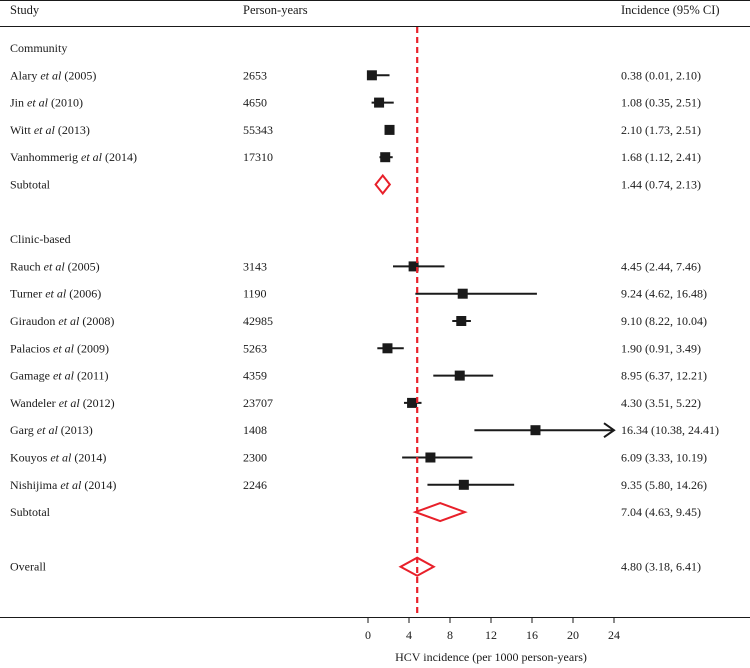  Describe the element at coordinates (440, 512) in the screenshot. I see `subtotal-diamond` at that location.